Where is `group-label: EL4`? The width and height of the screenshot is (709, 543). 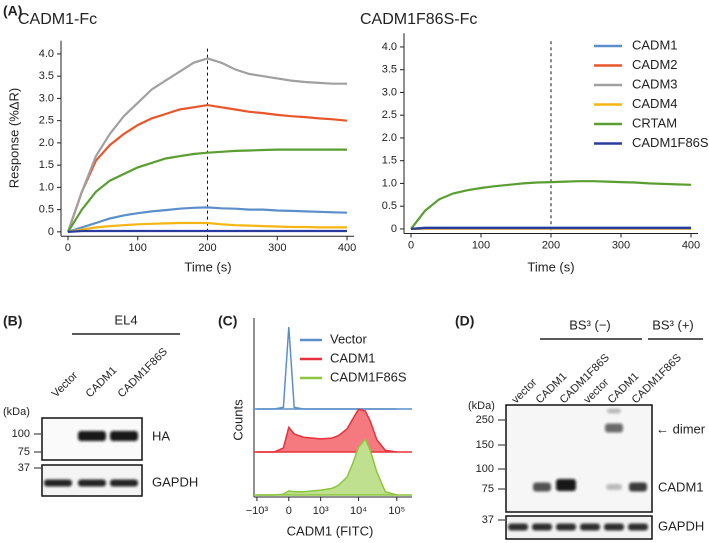
group-label: EL4 is located at coordinates (125, 319).